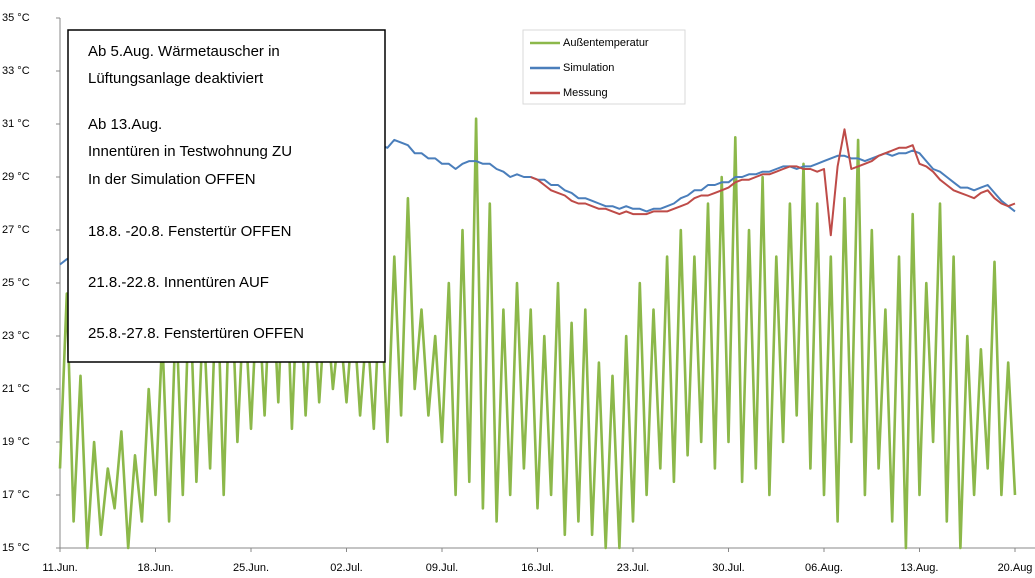 This screenshot has height=578, width=1035. Describe the element at coordinates (920, 568) in the screenshot. I see `x-tick-label: 13.Aug.` at that location.